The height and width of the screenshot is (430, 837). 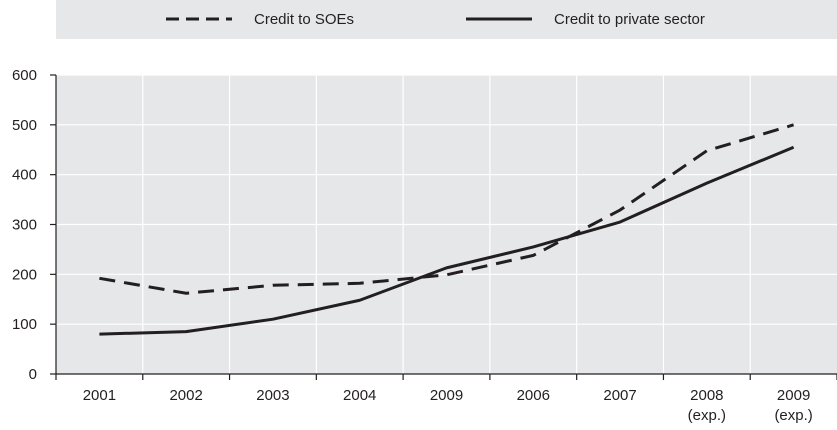 What do you see at coordinates (24, 225) in the screenshot?
I see `y-tick-label: 300` at bounding box center [24, 225].